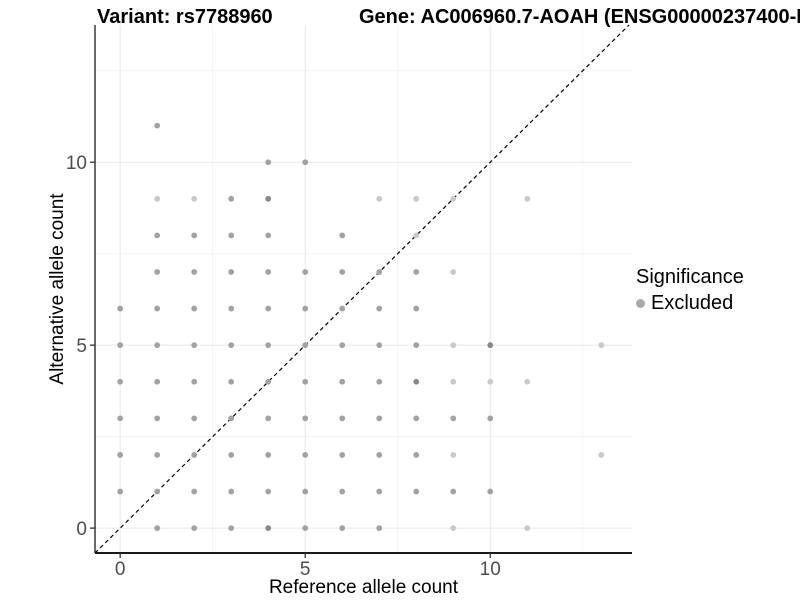 The height and width of the screenshot is (600, 800). I want to click on legend-point-icon, so click(640, 303).